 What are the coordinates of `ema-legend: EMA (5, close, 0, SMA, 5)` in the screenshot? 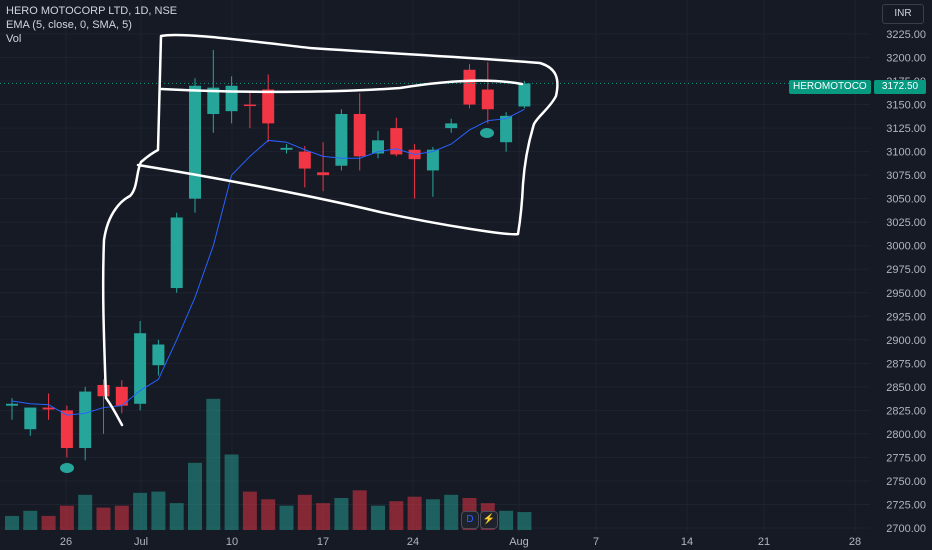 It's located at (69, 25).